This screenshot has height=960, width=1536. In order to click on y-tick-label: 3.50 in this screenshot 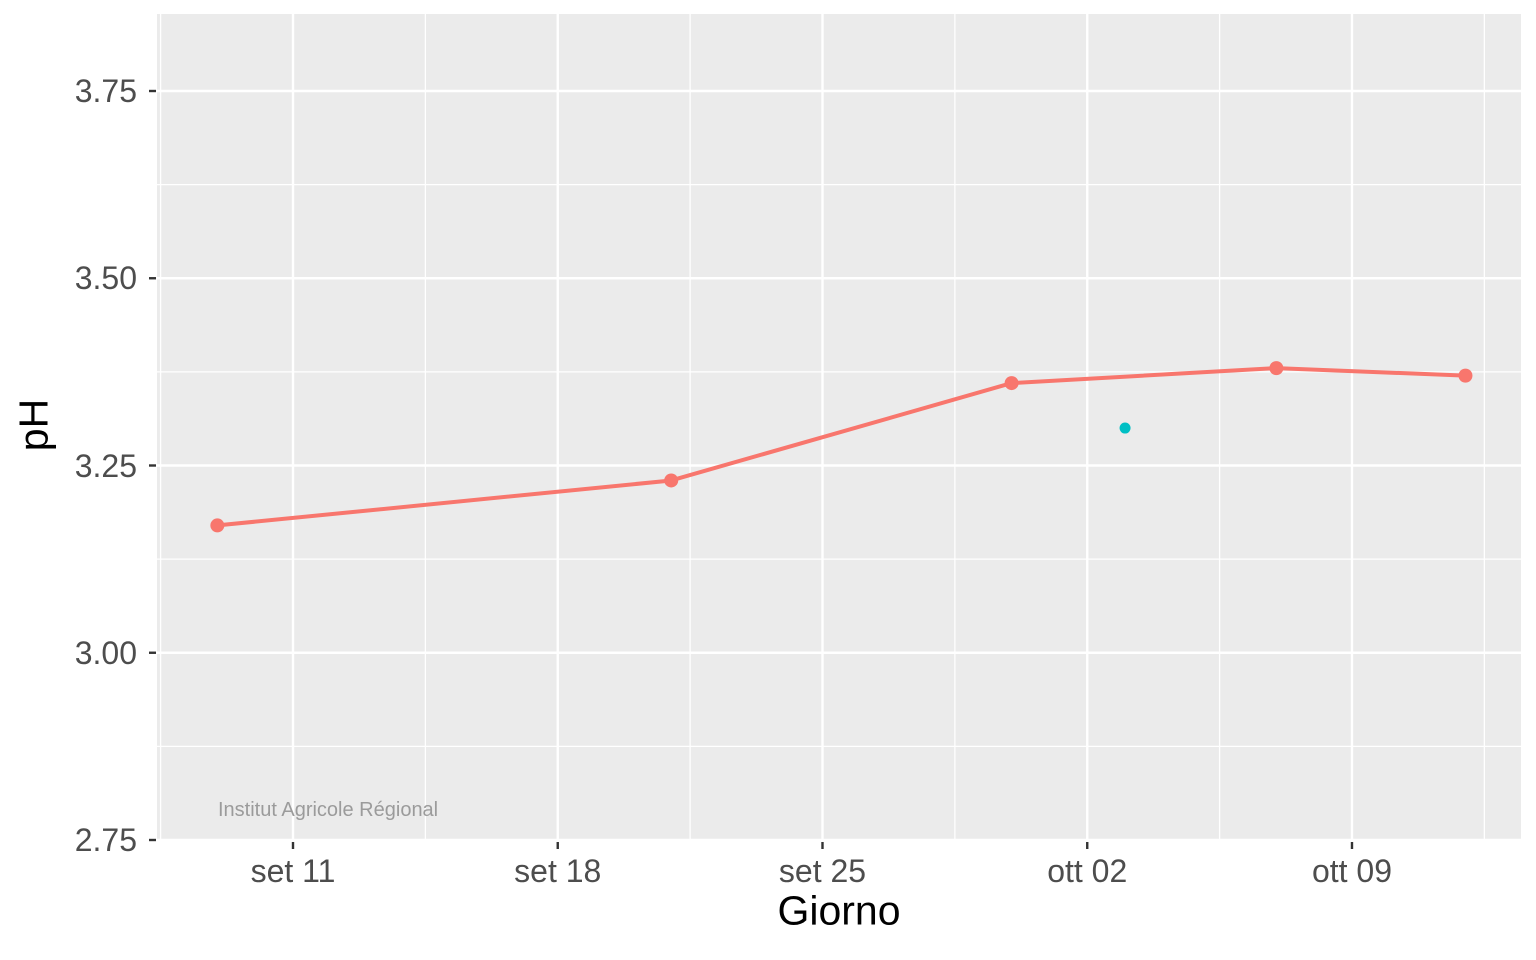, I will do `click(105, 278)`.